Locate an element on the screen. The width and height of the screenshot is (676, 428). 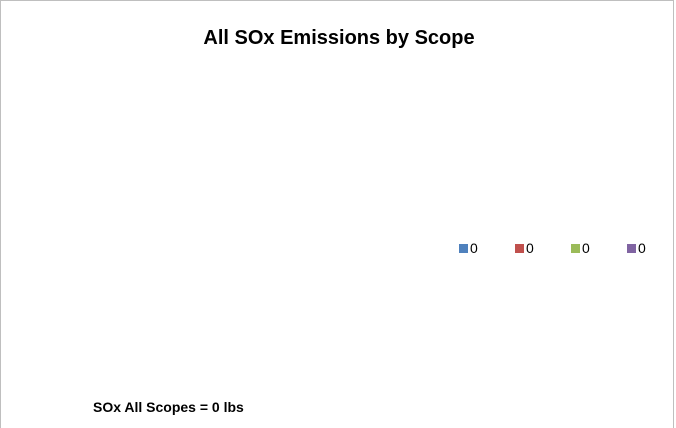
chart-annotation: SOx All Scopes = 0 lbs is located at coordinates (168, 407).